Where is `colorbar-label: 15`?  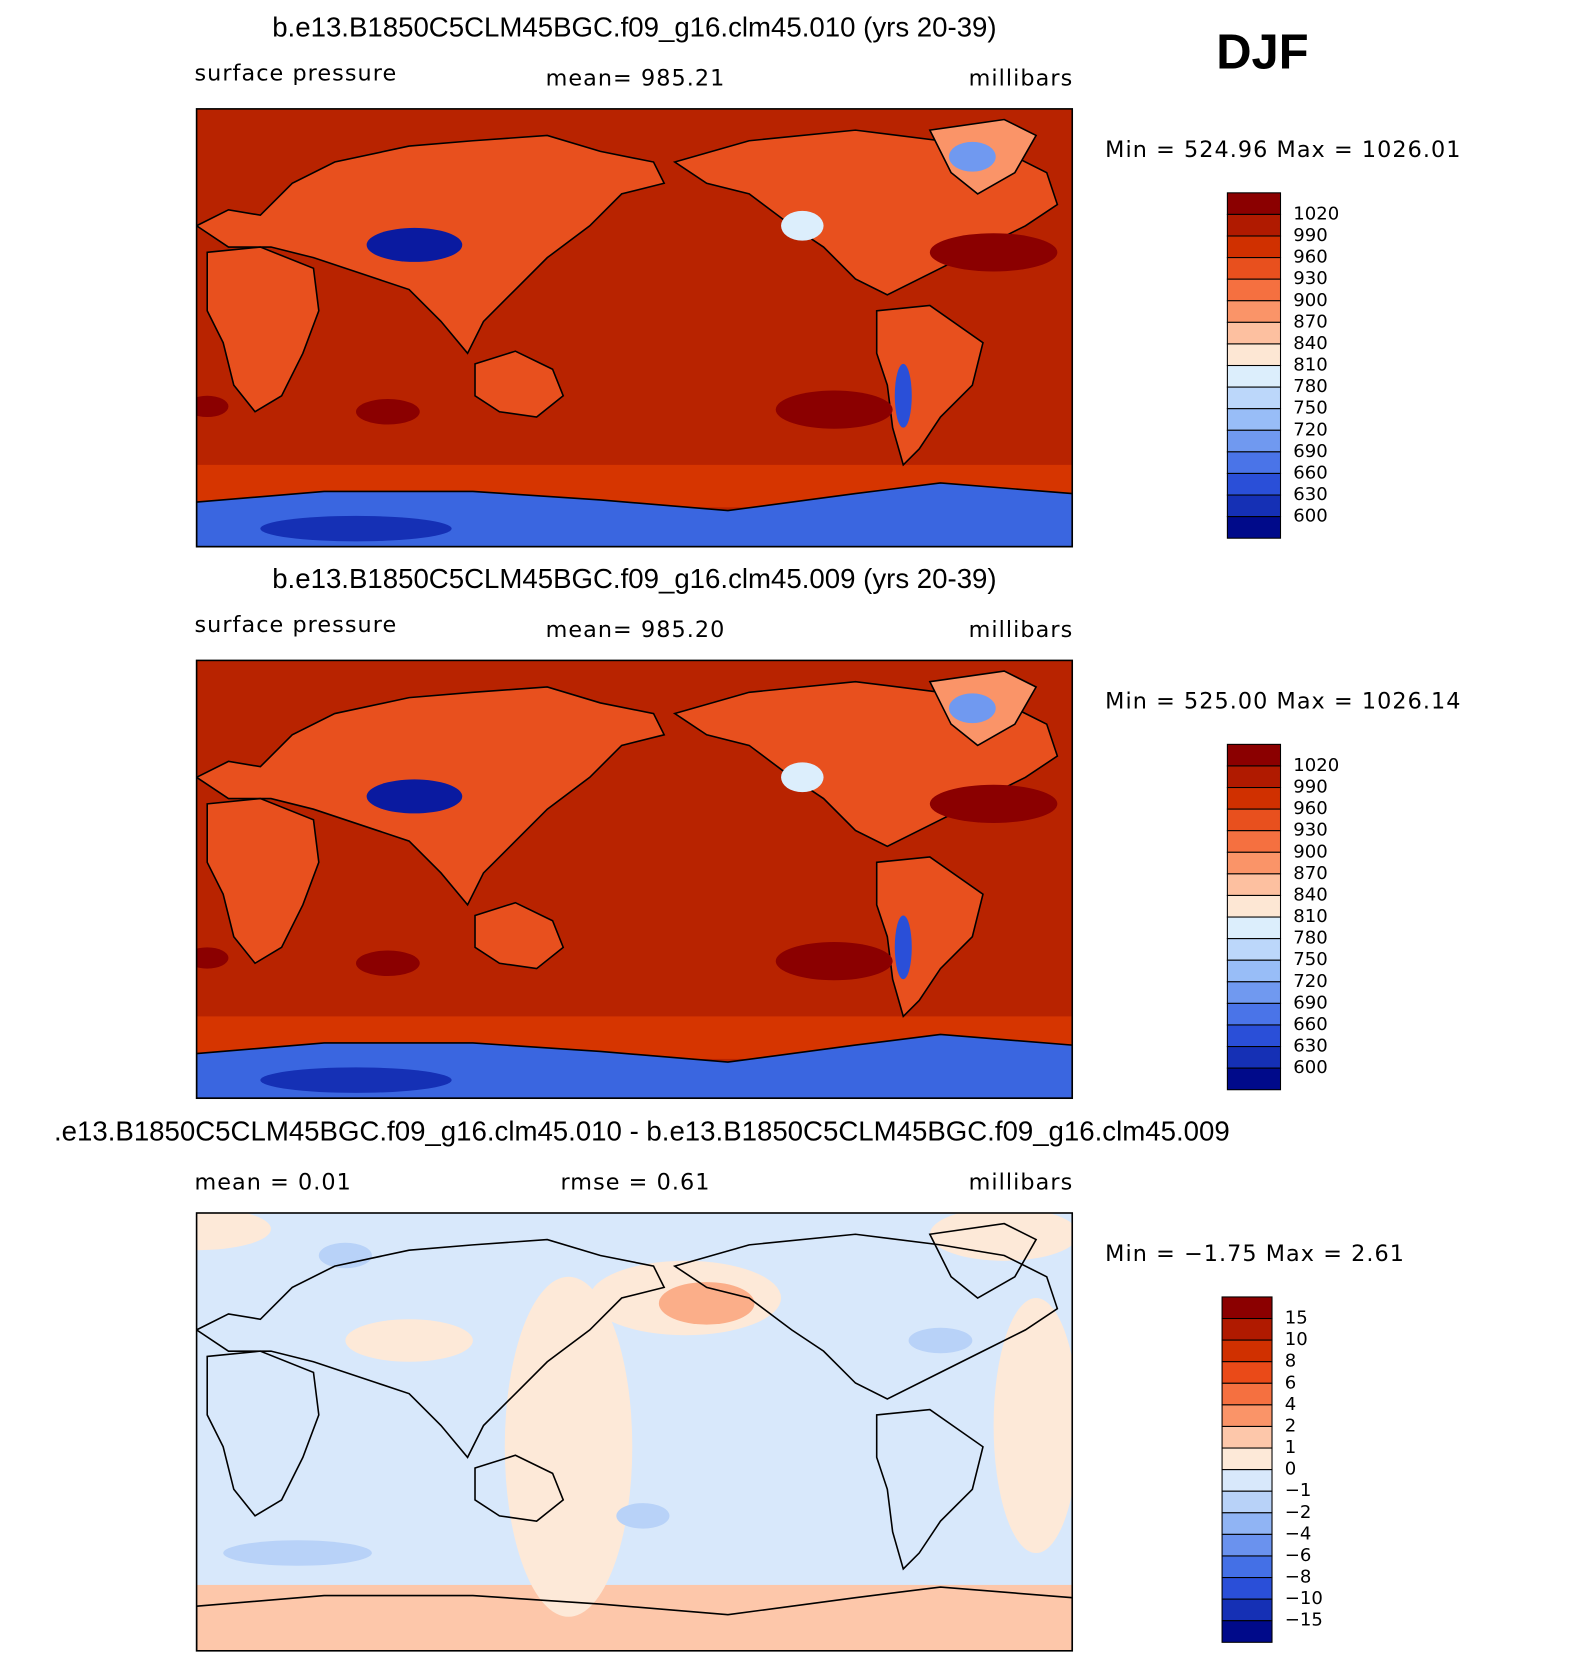 colorbar-label: 15 is located at coordinates (1296, 1318).